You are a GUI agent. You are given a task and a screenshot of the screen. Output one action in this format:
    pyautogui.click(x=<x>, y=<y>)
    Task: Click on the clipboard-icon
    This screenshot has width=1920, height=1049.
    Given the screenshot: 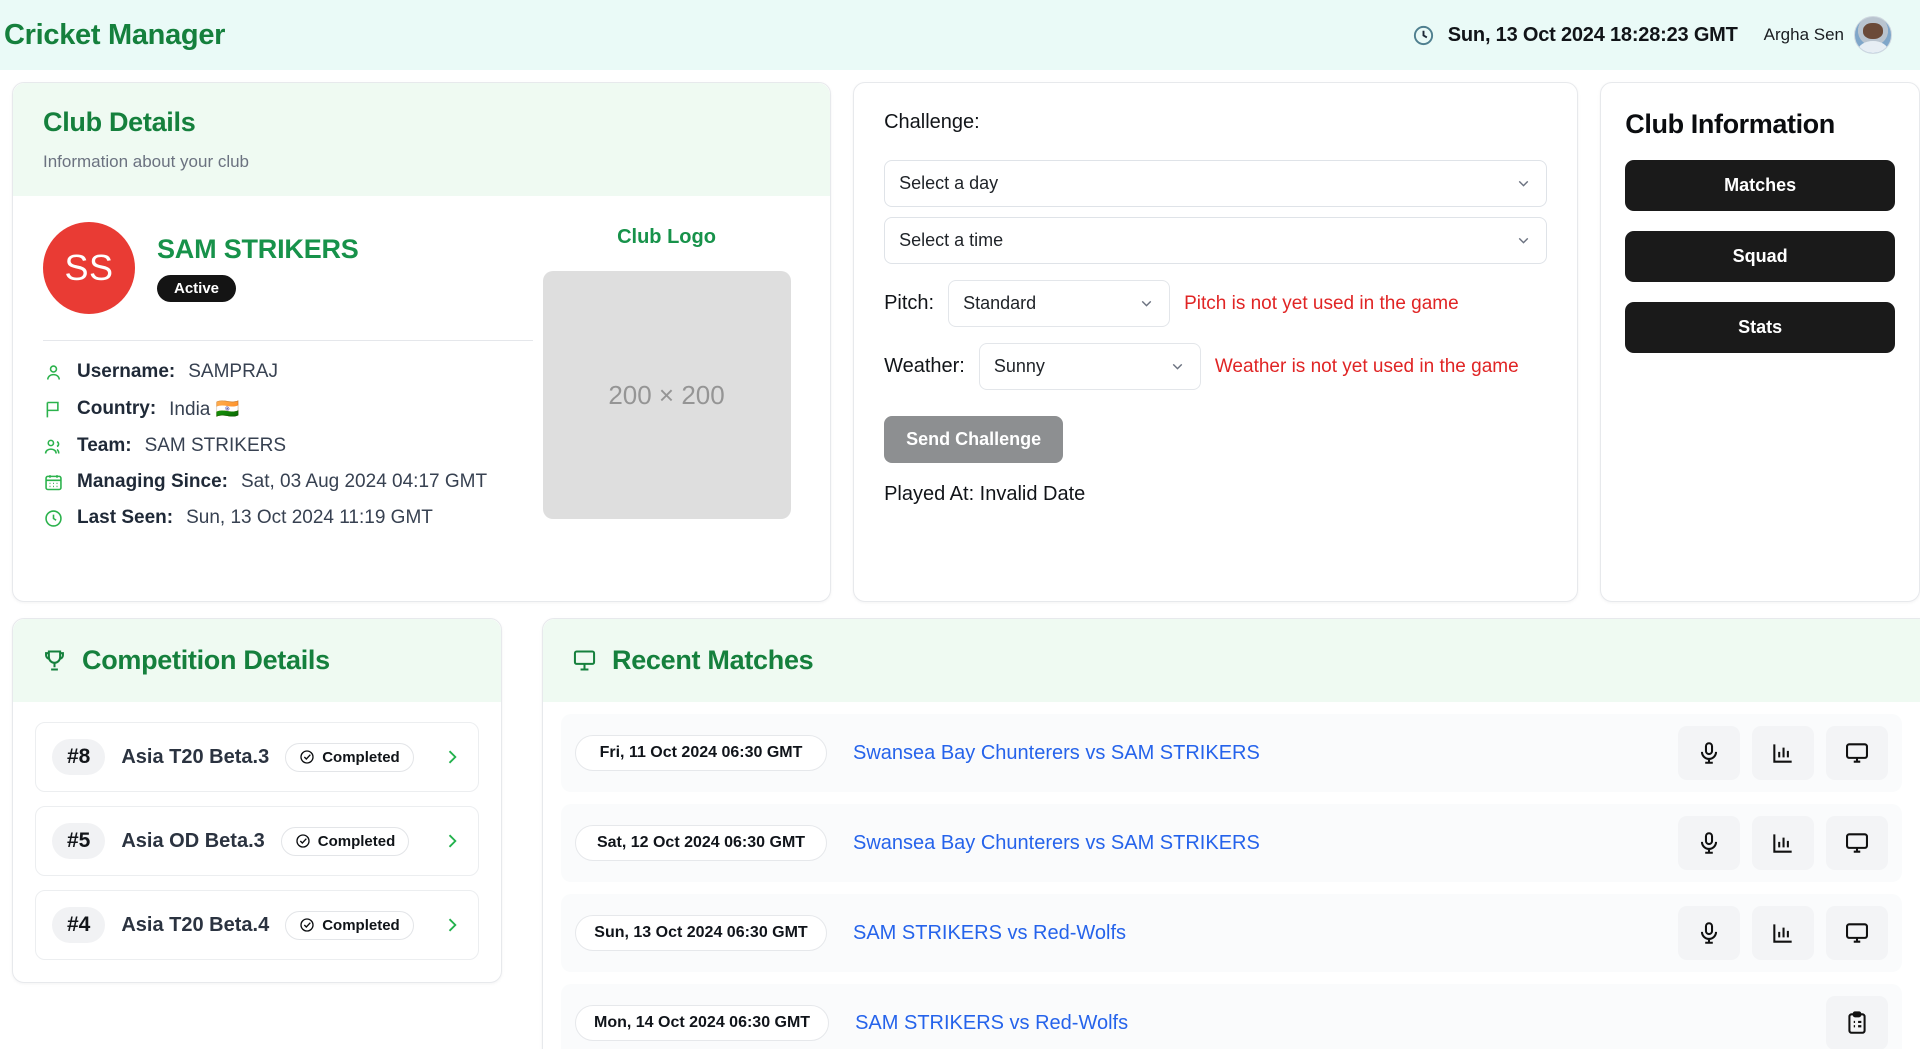 What is the action you would take?
    pyautogui.click(x=1857, y=1022)
    